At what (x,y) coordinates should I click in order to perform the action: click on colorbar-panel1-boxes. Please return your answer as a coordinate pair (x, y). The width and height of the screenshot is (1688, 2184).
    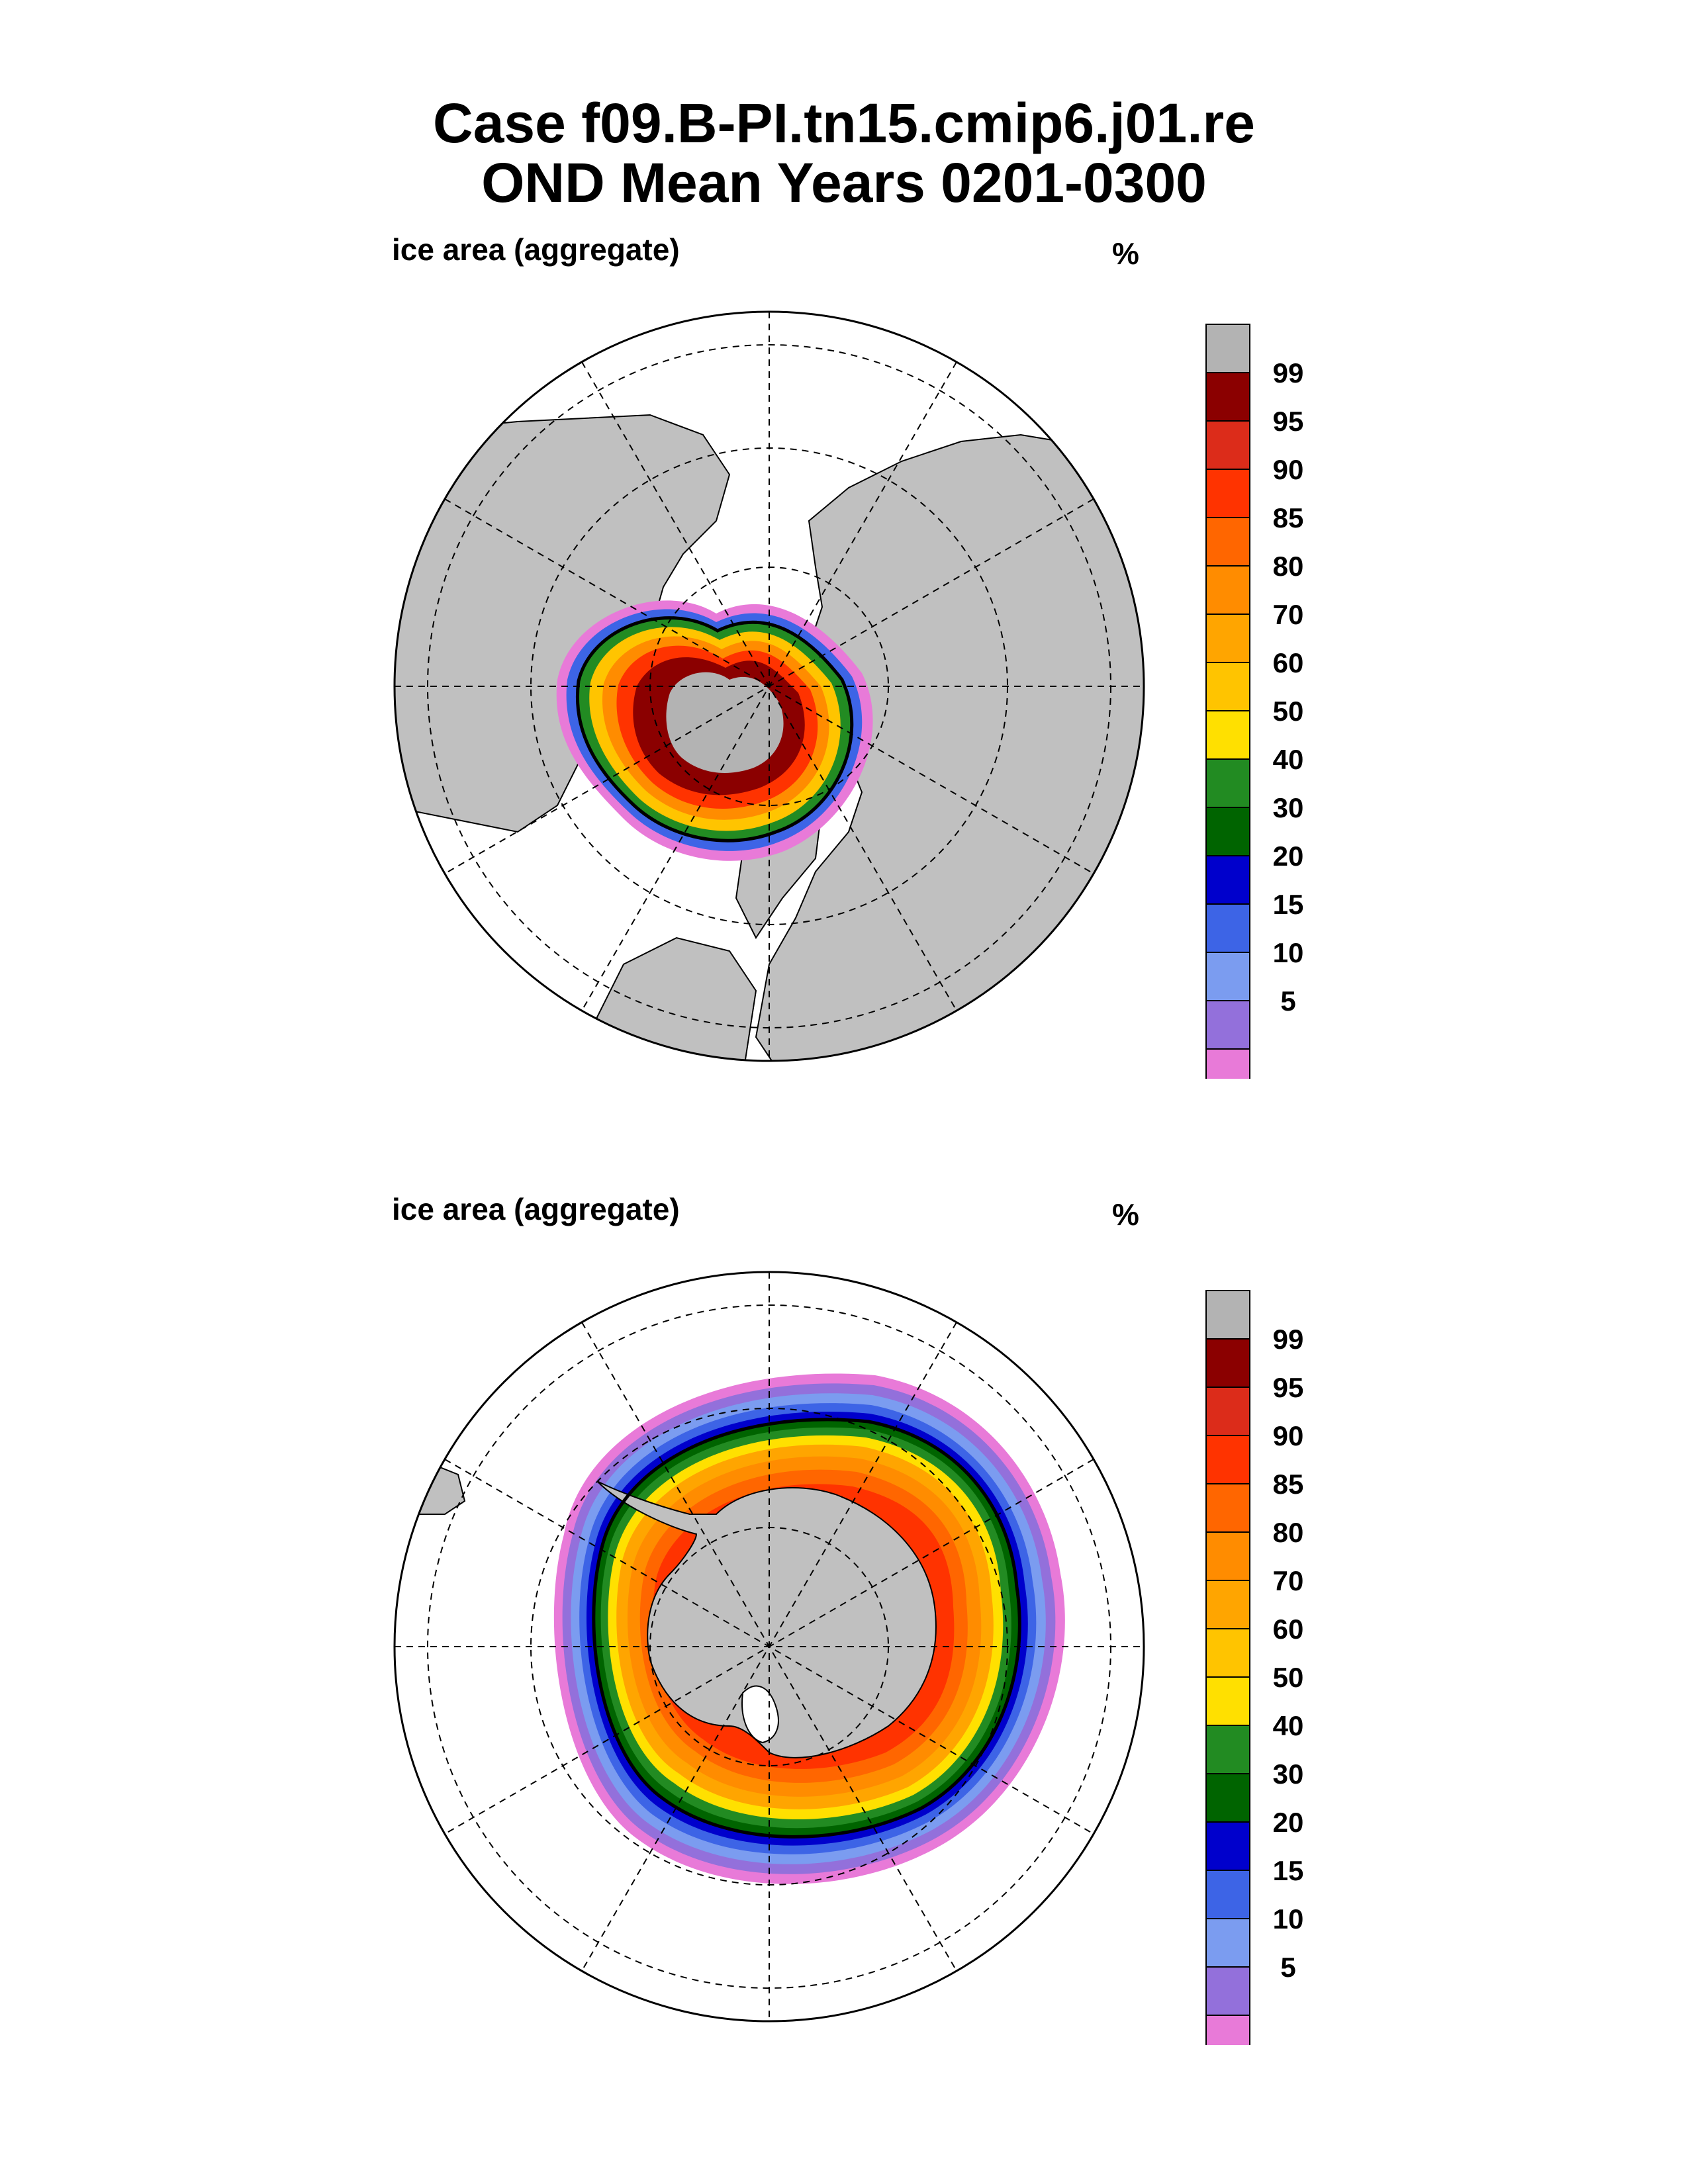
    Looking at the image, I should click on (1227, 701).